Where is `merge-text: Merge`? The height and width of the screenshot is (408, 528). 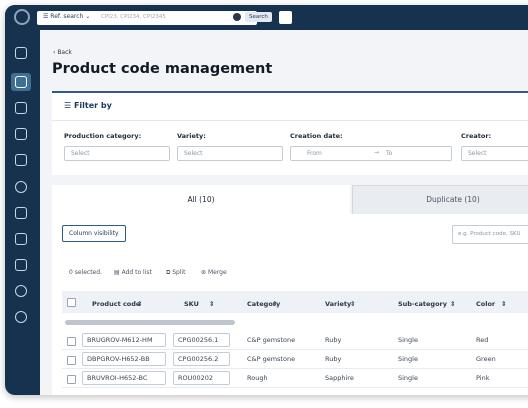 merge-text: Merge is located at coordinates (217, 272).